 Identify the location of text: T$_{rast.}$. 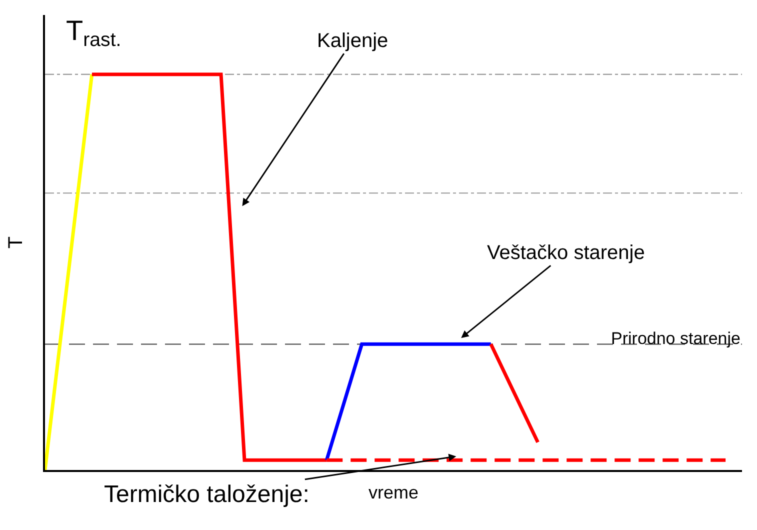
(94, 33).